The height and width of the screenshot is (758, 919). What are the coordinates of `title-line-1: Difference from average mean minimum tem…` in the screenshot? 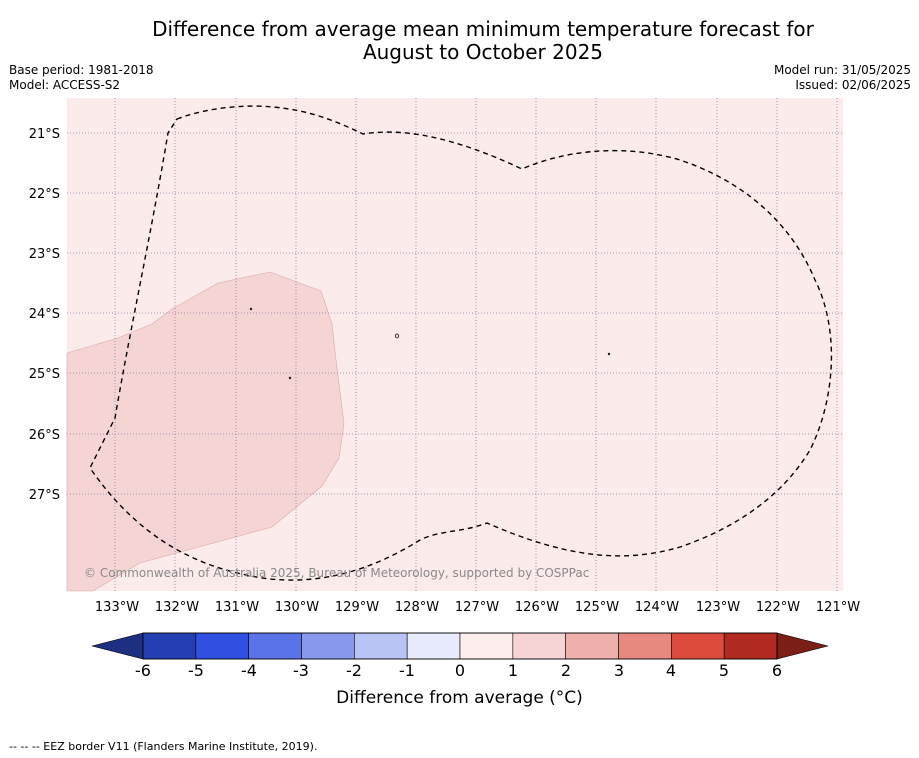 It's located at (483, 29).